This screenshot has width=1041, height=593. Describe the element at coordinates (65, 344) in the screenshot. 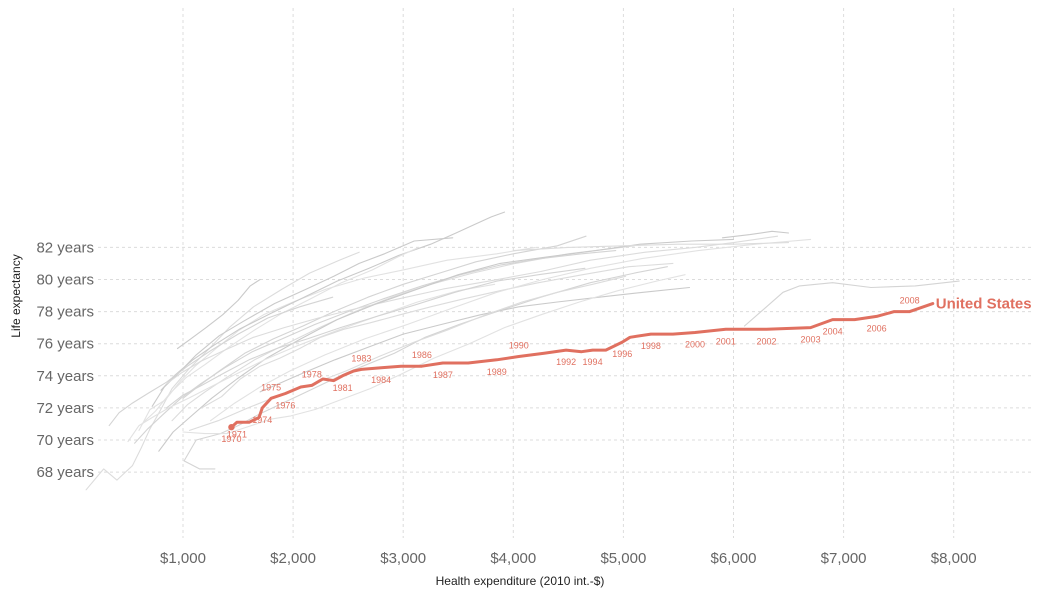

I see `y-tick-label: 76 years` at that location.